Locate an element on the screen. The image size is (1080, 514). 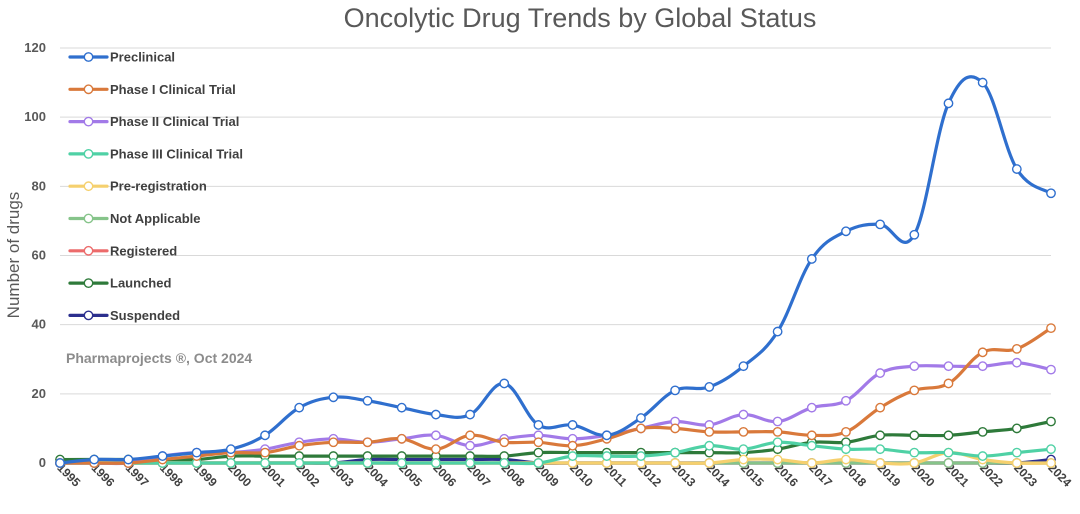
legend-label: Phase I Clinical Trial is located at coordinates (173, 89).